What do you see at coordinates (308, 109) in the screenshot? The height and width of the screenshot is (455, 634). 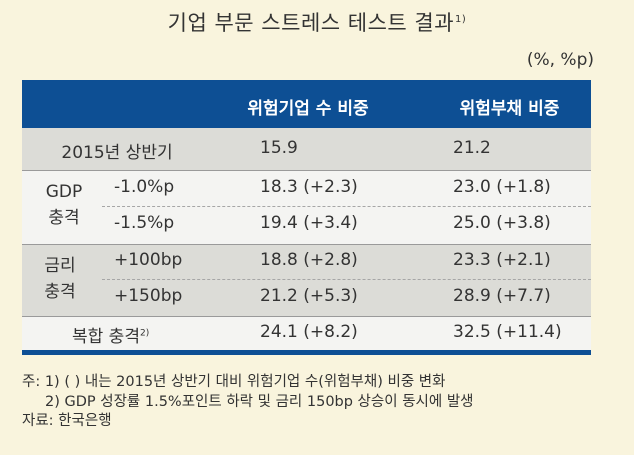 I see `header-risky-firms-share: 위험기업 수 비중` at bounding box center [308, 109].